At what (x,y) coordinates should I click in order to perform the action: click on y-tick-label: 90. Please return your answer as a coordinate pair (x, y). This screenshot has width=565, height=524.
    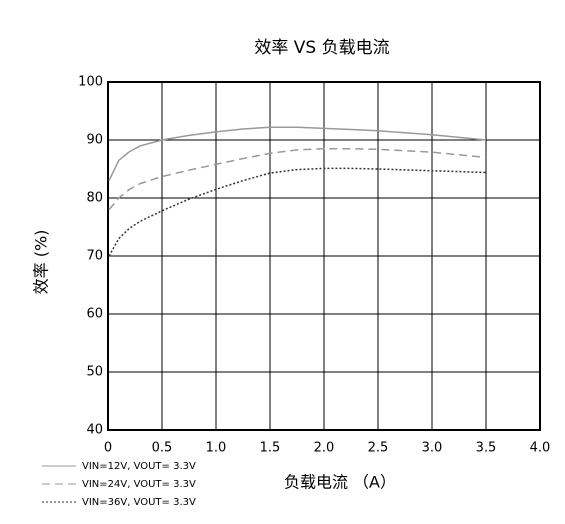
    Looking at the image, I should click on (94, 140).